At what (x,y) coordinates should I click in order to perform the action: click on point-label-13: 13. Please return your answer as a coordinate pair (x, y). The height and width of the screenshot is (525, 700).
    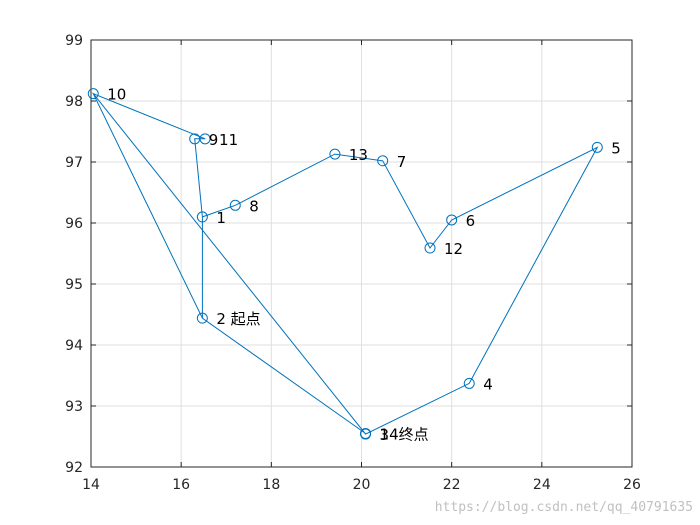
    Looking at the image, I should click on (358, 155).